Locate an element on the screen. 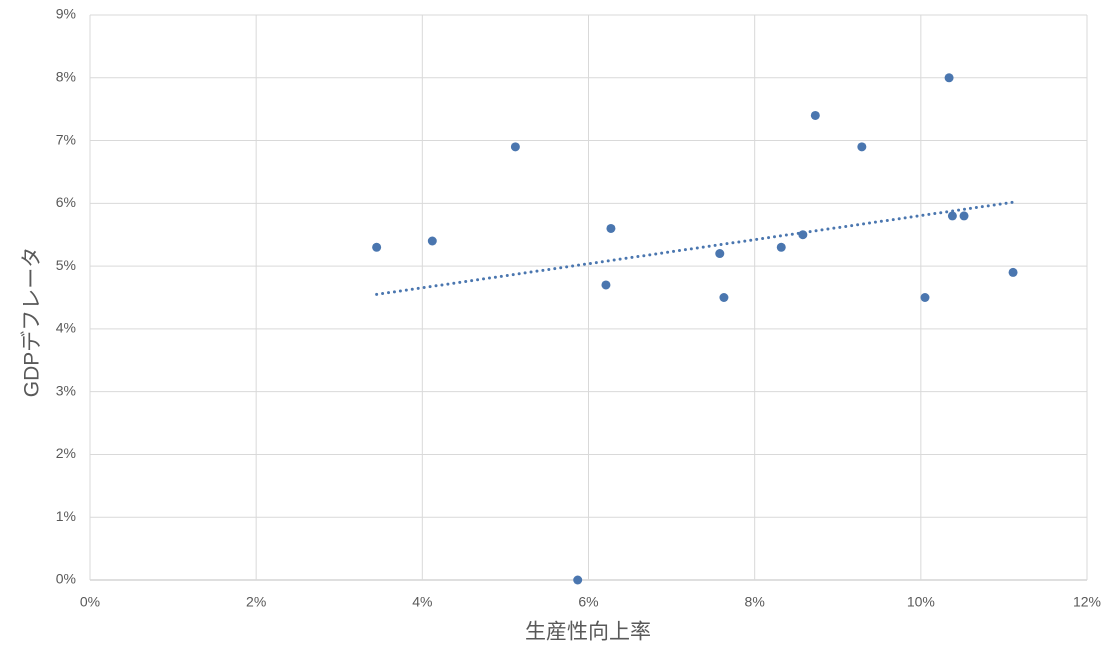 This screenshot has height=660, width=1111. trendline is located at coordinates (695, 248).